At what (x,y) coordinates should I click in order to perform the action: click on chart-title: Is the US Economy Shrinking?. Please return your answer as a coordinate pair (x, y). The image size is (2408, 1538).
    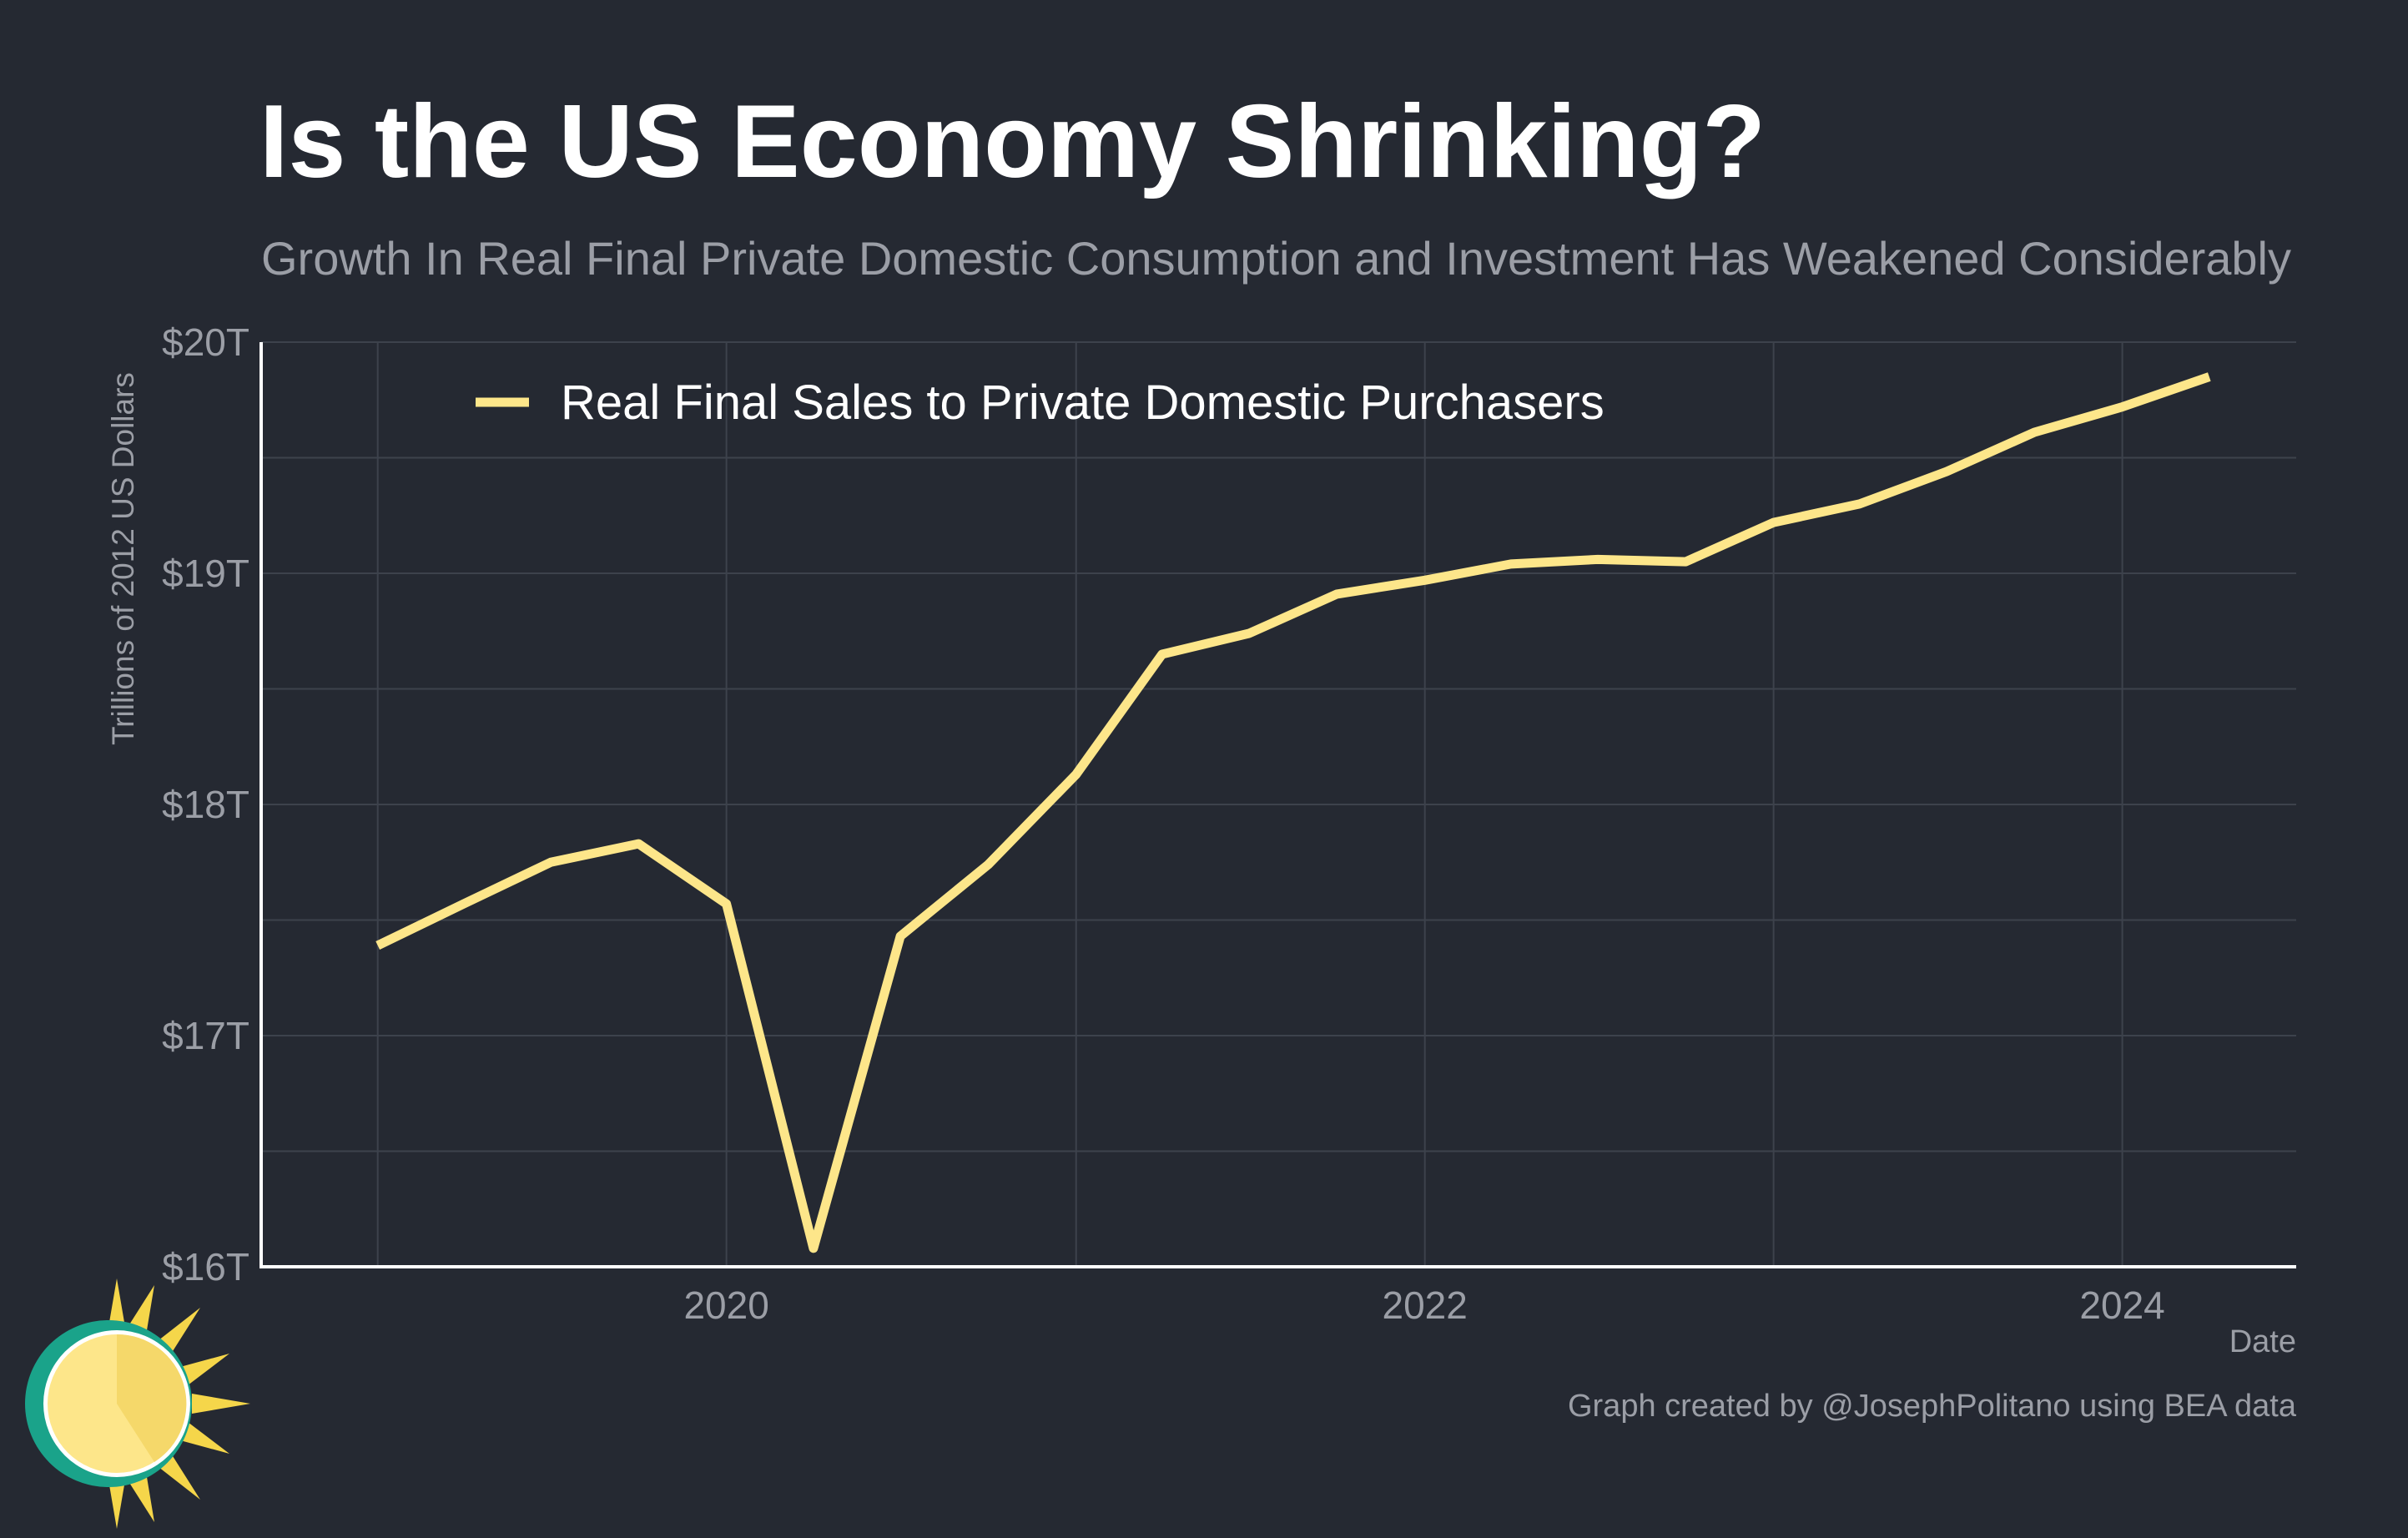
    Looking at the image, I should click on (1012, 141).